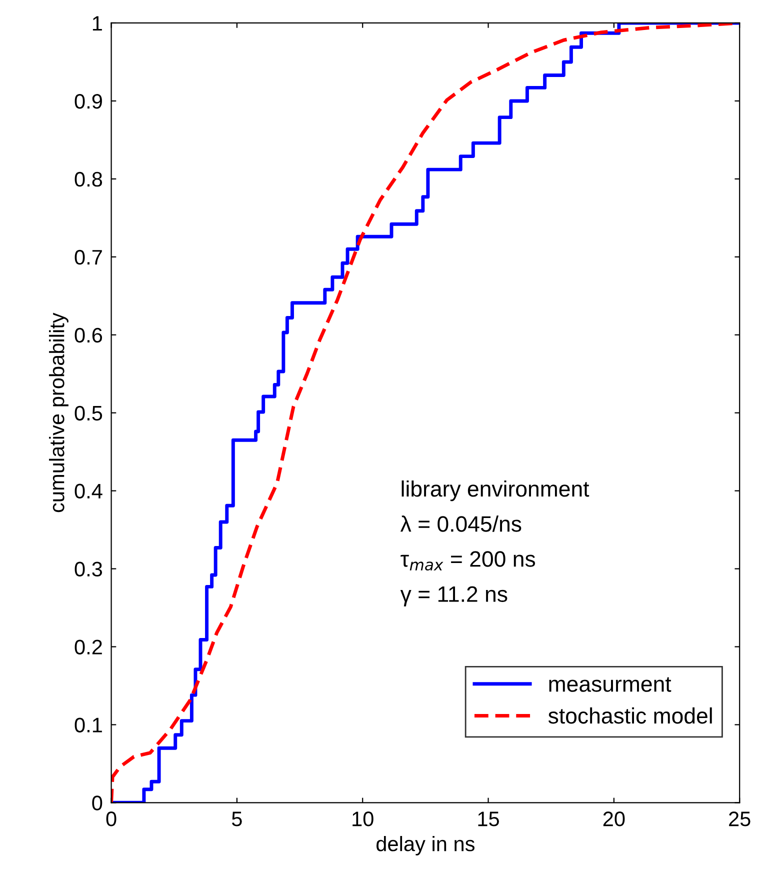  Describe the element at coordinates (237, 819) in the screenshot. I see `x-tick-label: 5` at that location.